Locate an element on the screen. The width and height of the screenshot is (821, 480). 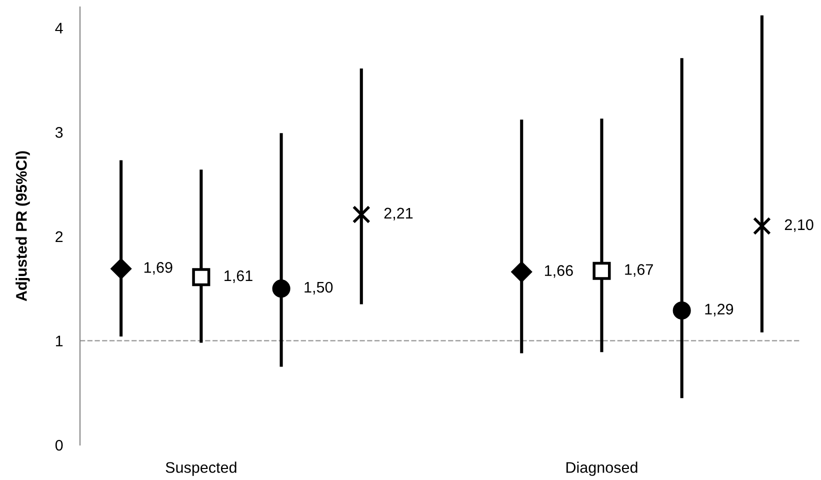
data-label: 1,61 is located at coordinates (238, 277).